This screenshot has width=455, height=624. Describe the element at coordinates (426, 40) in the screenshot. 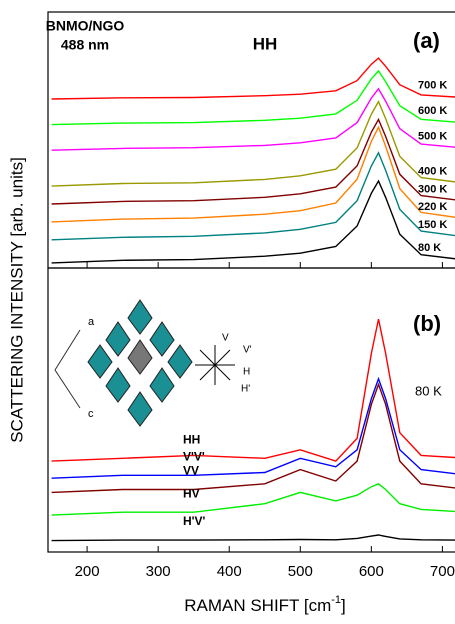

I see `panel-label: (a)` at that location.